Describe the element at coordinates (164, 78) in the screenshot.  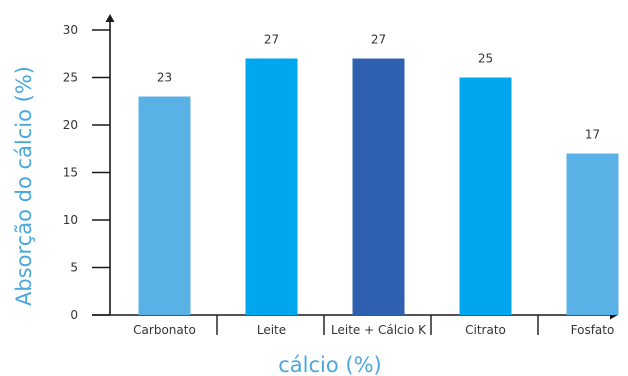
I see `data-label: 23` at that location.